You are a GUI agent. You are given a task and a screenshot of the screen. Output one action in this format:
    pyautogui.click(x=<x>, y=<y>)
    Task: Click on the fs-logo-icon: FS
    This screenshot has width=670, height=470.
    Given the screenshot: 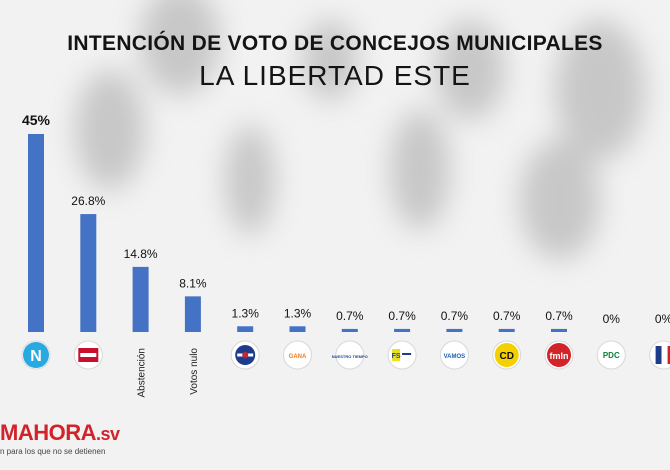 What is the action you would take?
    pyautogui.click(x=402, y=355)
    